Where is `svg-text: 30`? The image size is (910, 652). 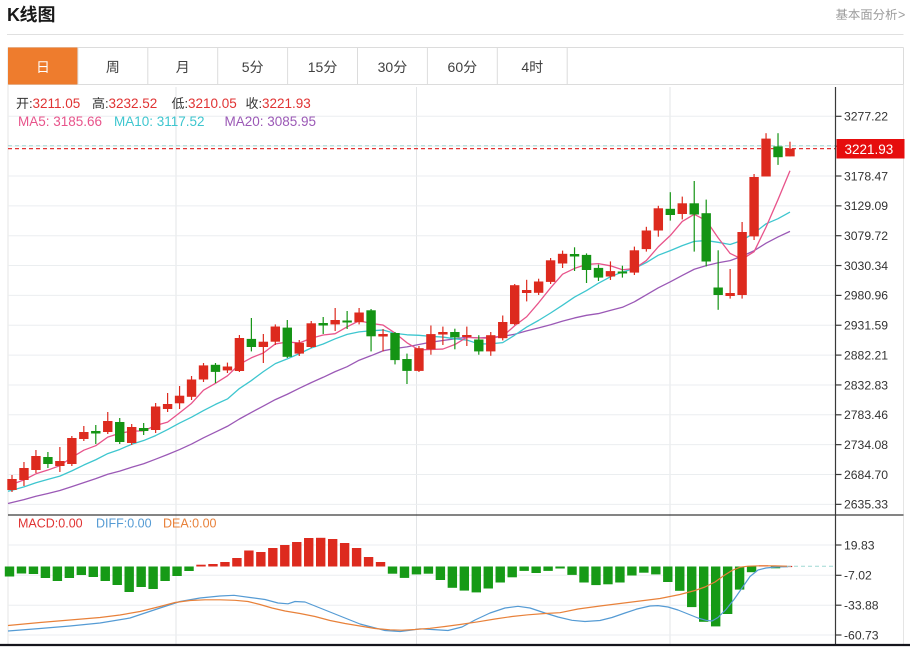
svg-text: 30 is located at coordinates (386, 67).